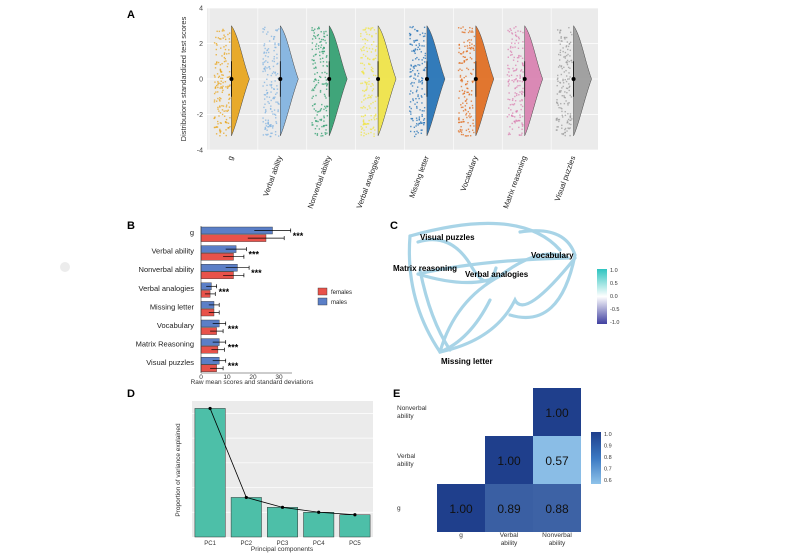 The image size is (785, 554). I want to click on network-node-label: Verbal analogies, so click(497, 274).